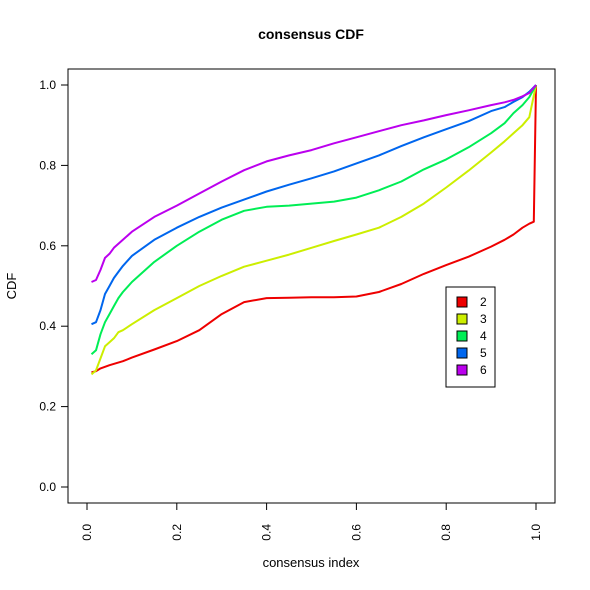 The height and width of the screenshot is (590, 590). Describe the element at coordinates (11, 286) in the screenshot. I see `y-axis-label: CDF` at that location.